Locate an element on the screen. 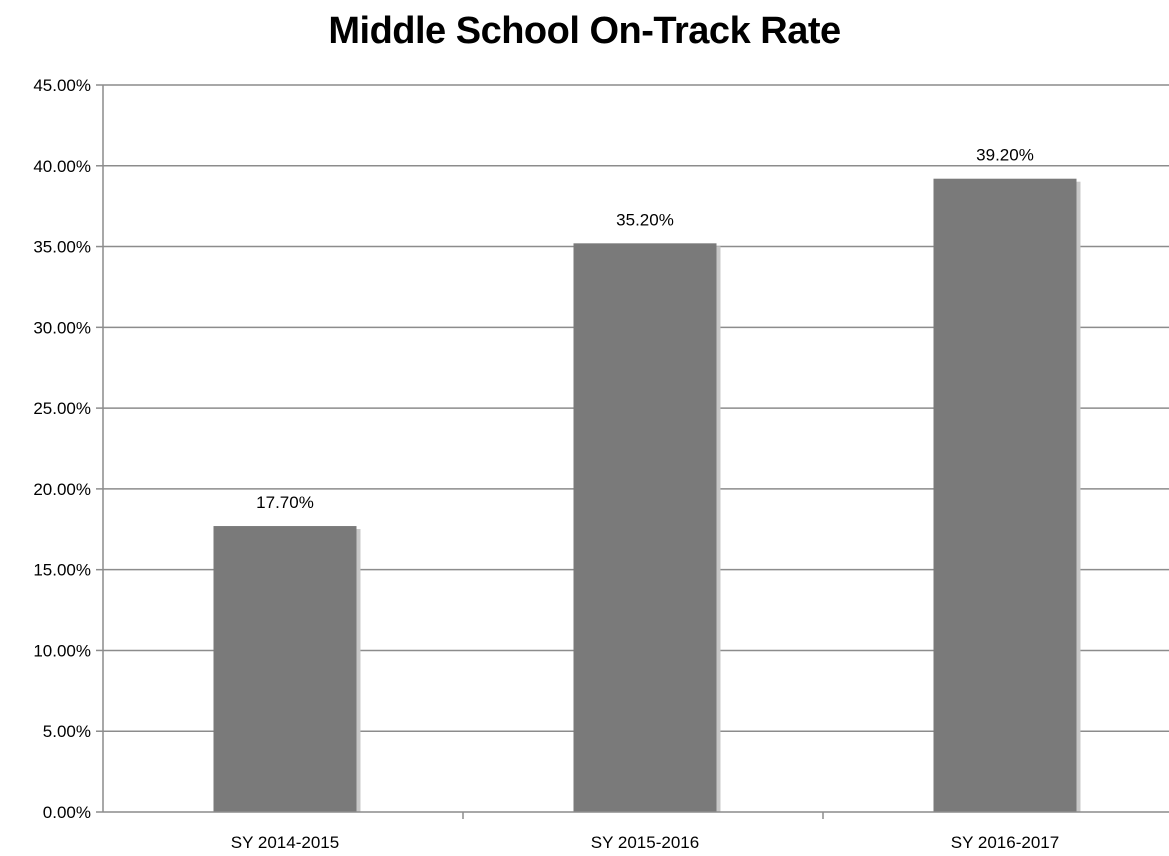  x-category-label: SY 2014-2015 is located at coordinates (285, 842).